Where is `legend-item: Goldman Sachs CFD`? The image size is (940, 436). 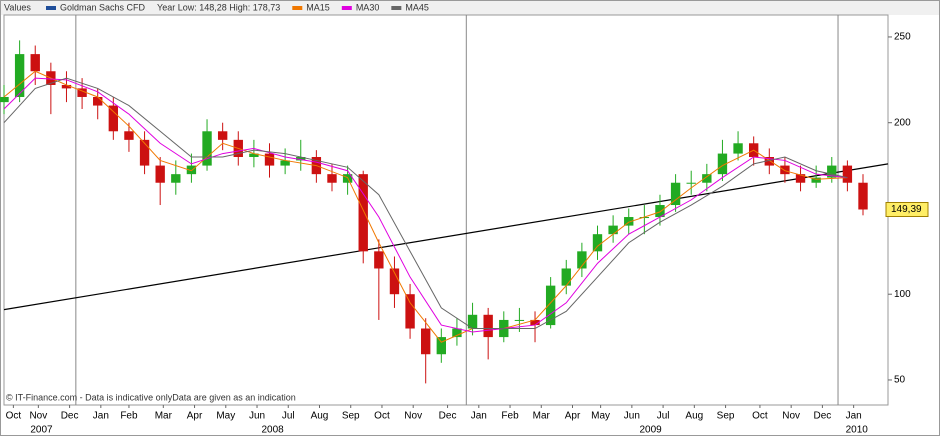 legend-item: Goldman Sachs CFD is located at coordinates (103, 7).